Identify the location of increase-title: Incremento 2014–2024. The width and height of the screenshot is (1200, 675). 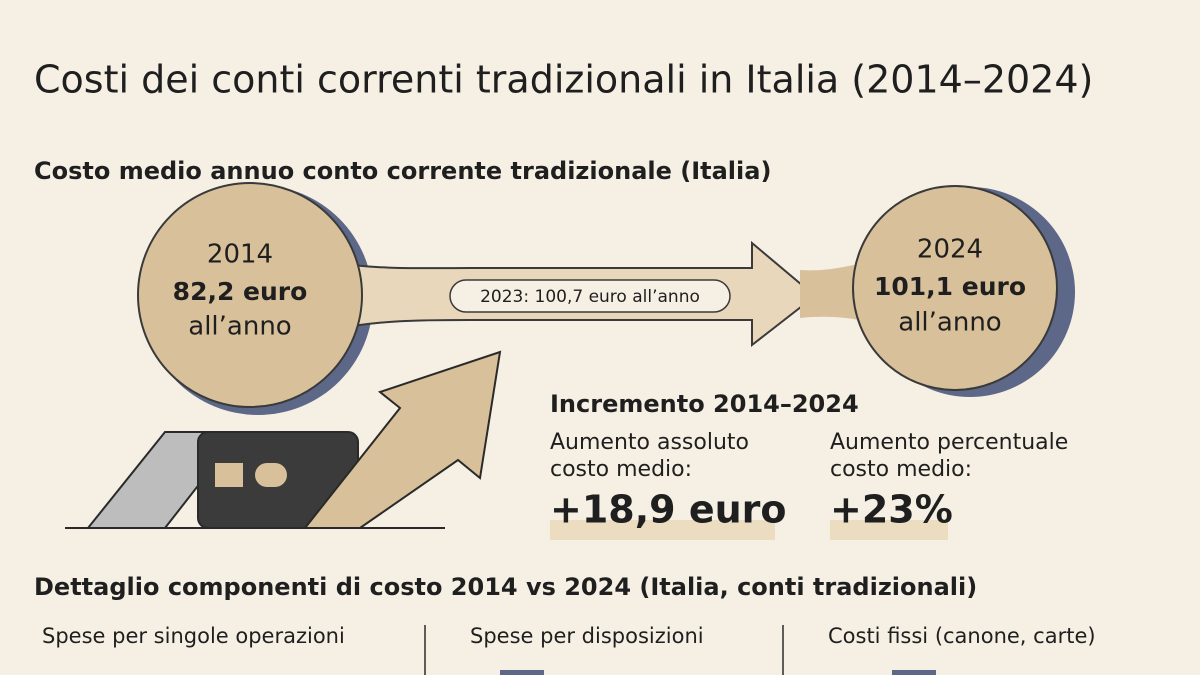
(704, 404).